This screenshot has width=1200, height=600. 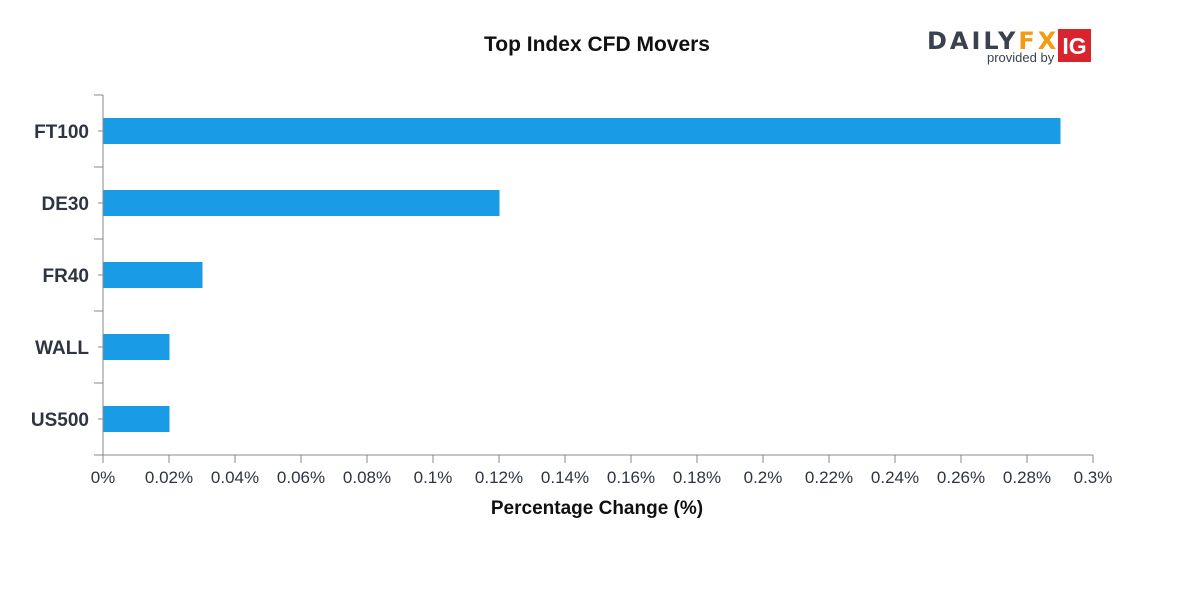 I want to click on brand-daily-text: DAILYFX, so click(x=993, y=41).